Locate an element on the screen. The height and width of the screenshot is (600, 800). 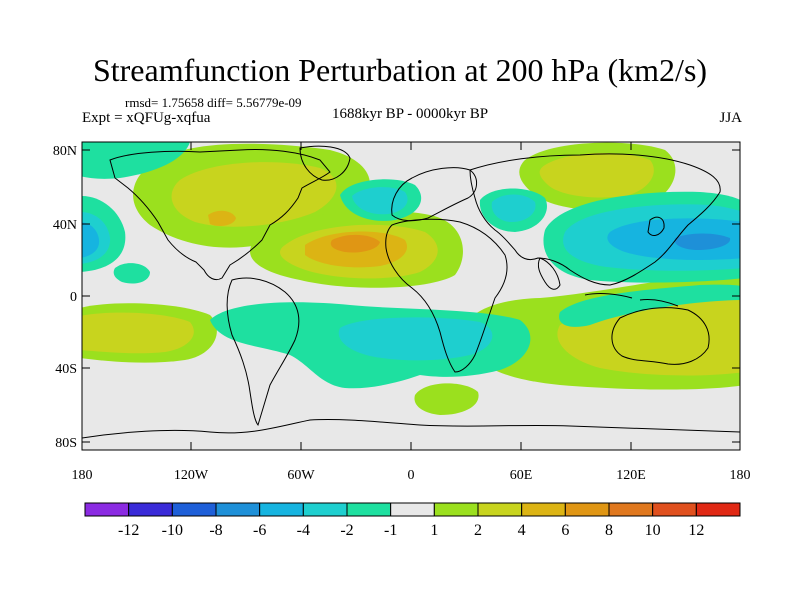
coast-indonesia is located at coordinates (631, 300).